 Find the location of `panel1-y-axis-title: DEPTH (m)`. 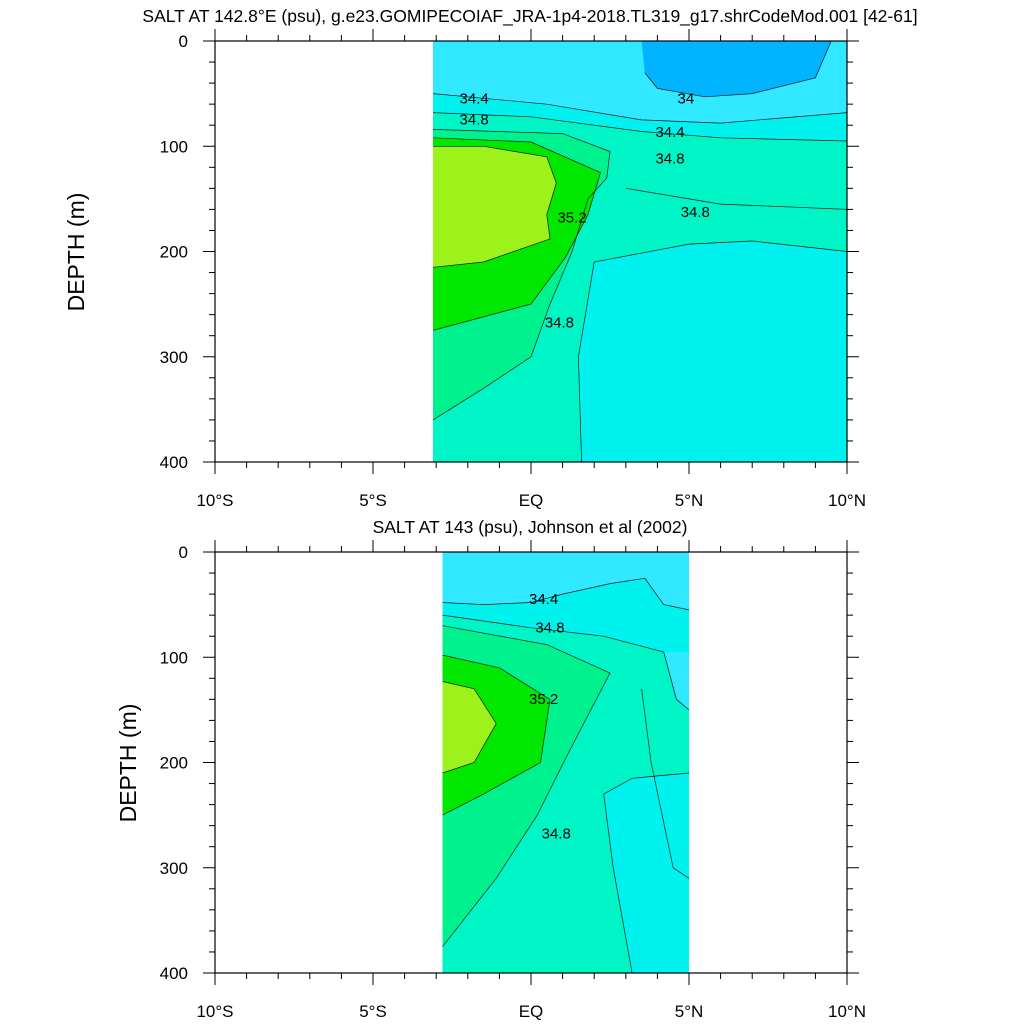

panel1-y-axis-title: DEPTH (m) is located at coordinates (76, 252).